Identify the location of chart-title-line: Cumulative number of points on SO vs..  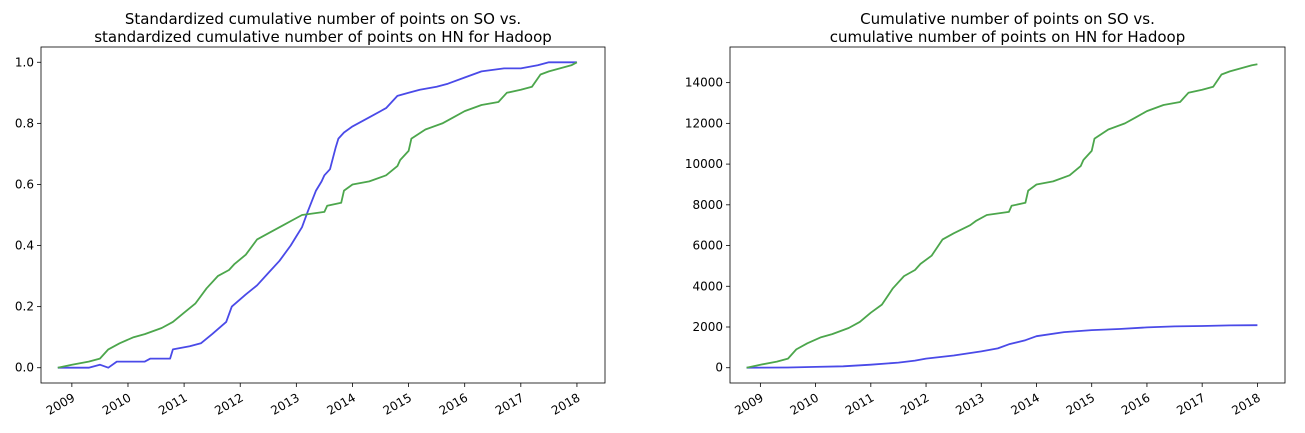
(1007, 19).